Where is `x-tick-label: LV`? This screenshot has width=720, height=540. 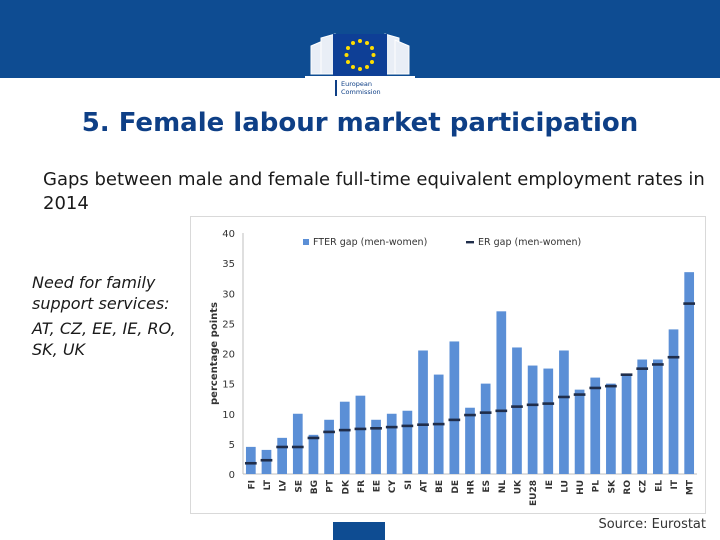
x-tick-label: LV is located at coordinates (284, 485).